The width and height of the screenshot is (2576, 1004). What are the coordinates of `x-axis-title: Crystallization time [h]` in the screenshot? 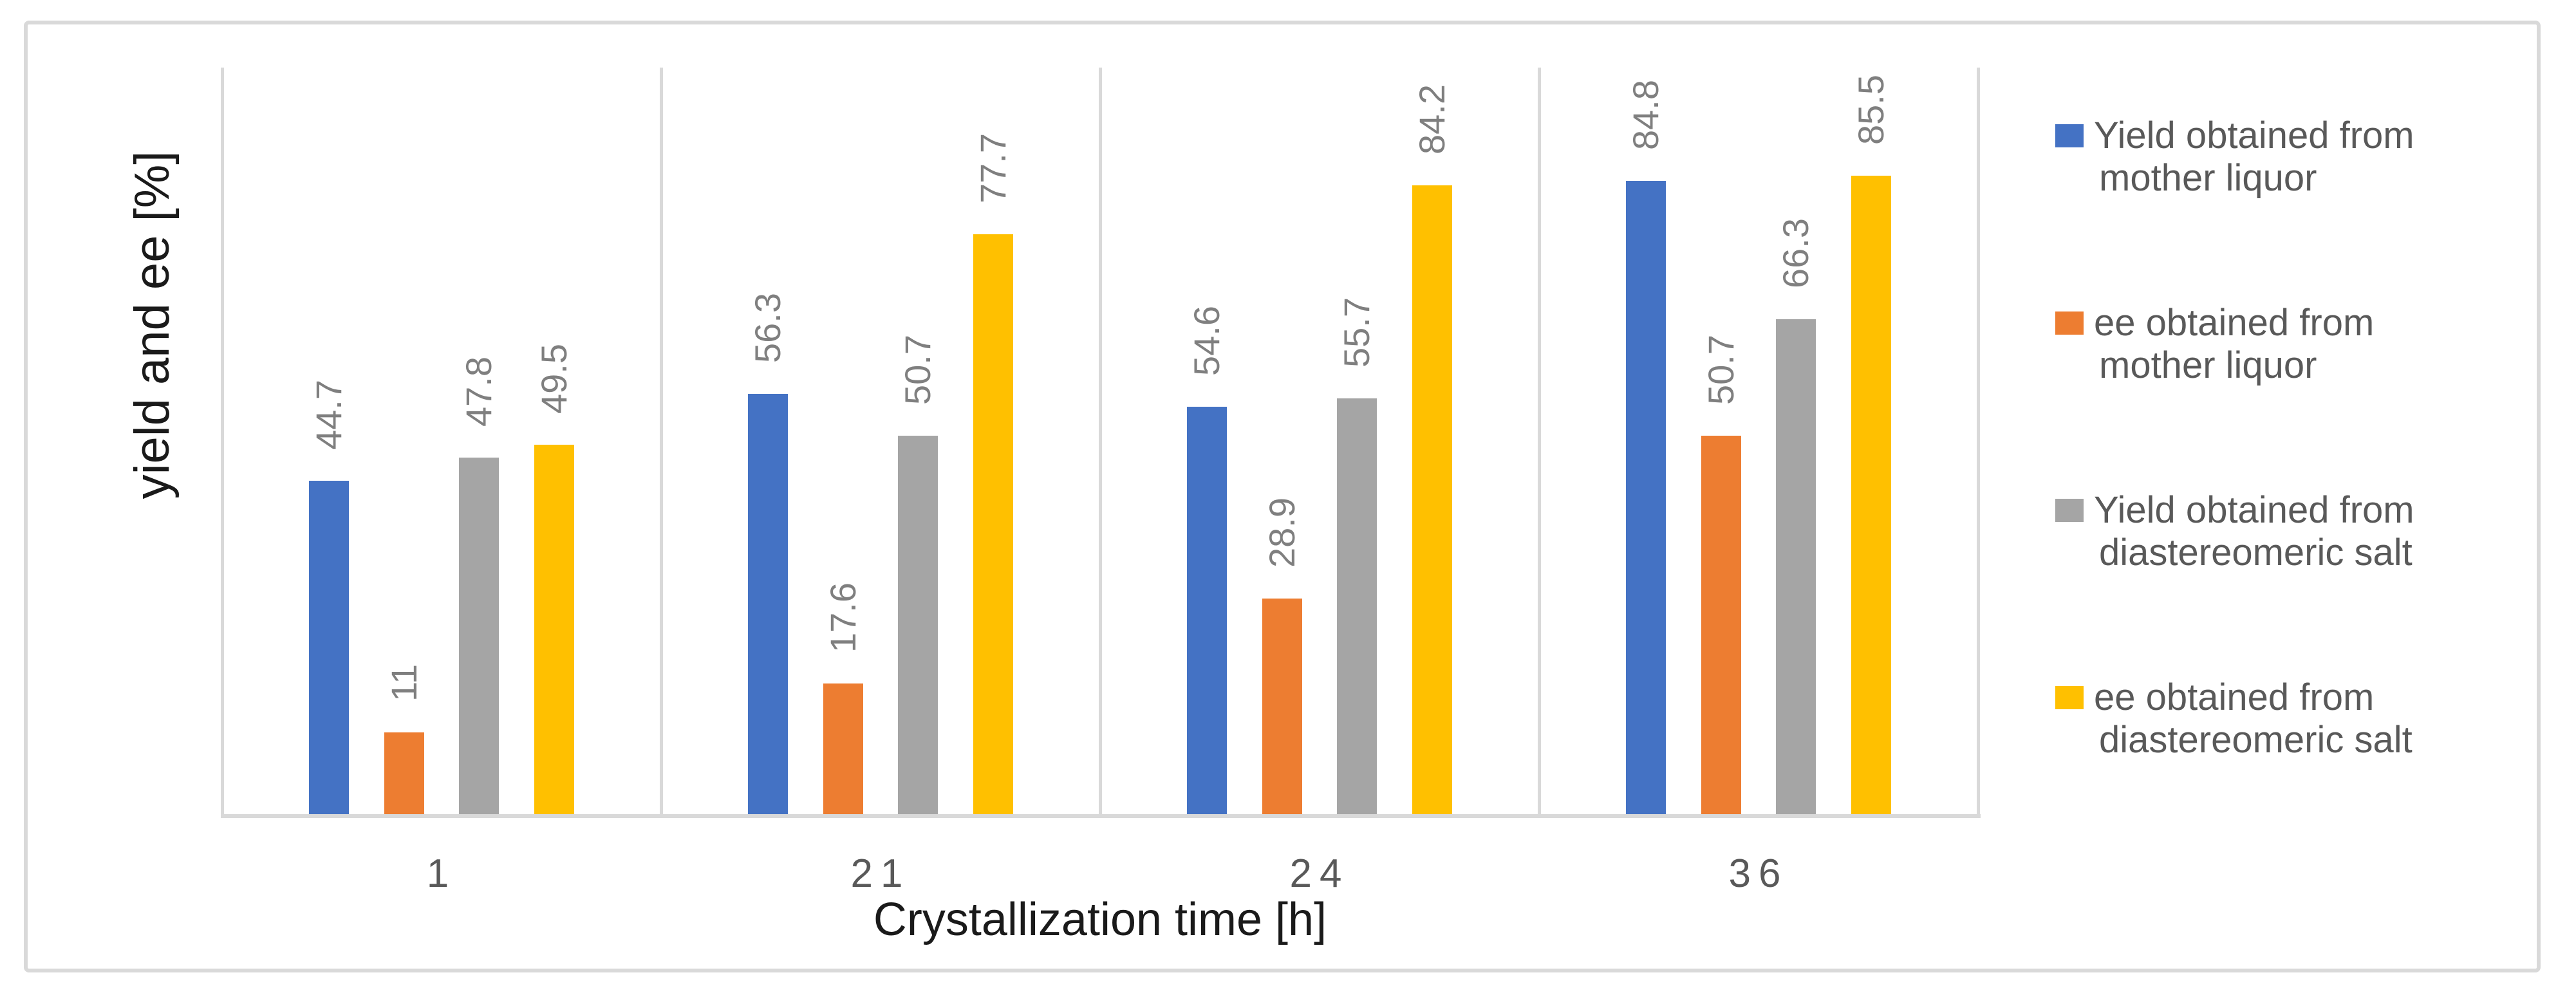 It's located at (1100, 920).